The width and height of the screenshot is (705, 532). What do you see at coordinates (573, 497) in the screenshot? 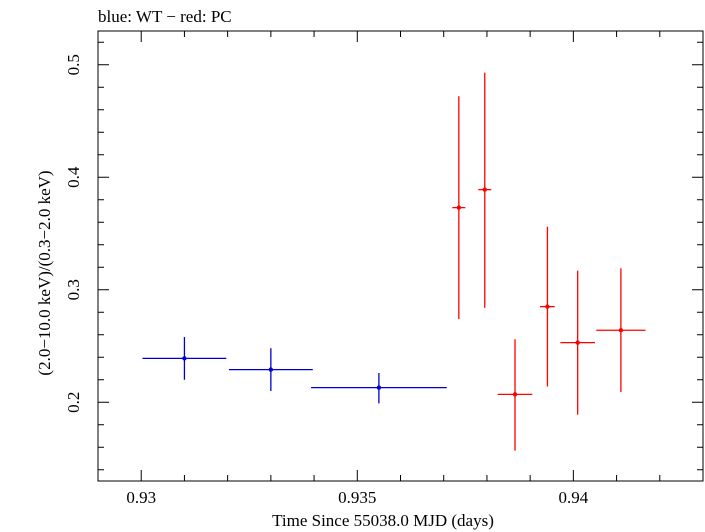
I see `x-tick-label: 0.94` at bounding box center [573, 497].